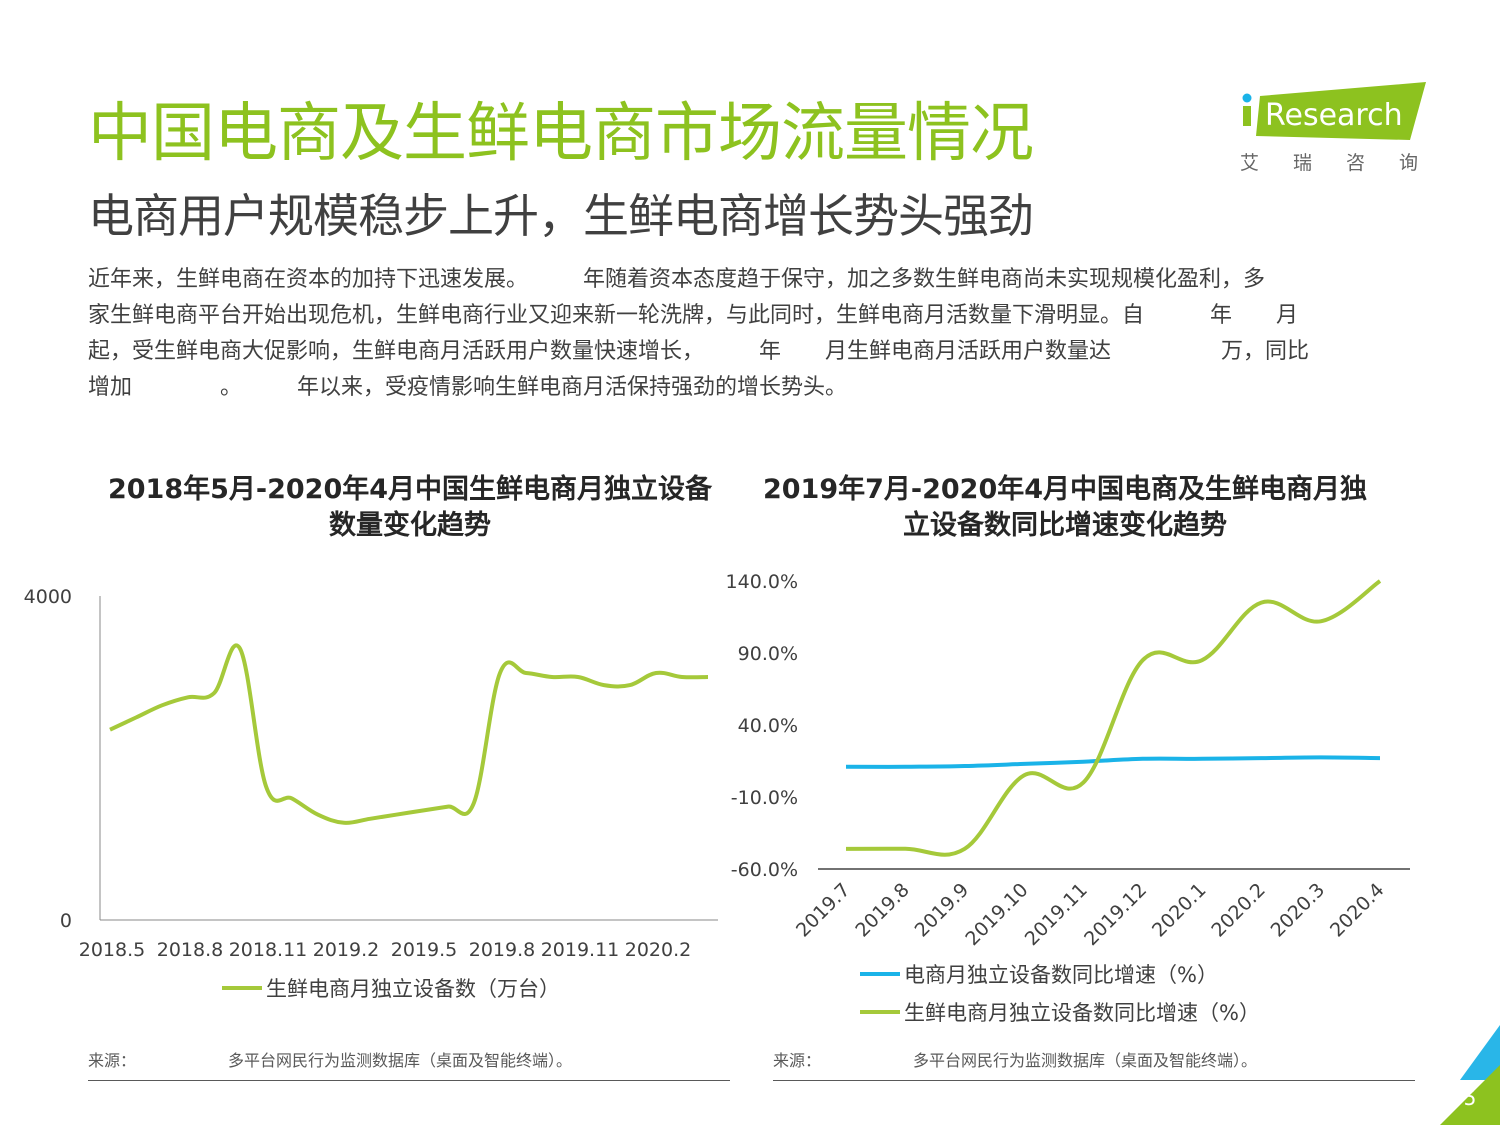  Describe the element at coordinates (424, 950) in the screenshot. I see `chart1-x-tick-label: 2019.5` at that location.